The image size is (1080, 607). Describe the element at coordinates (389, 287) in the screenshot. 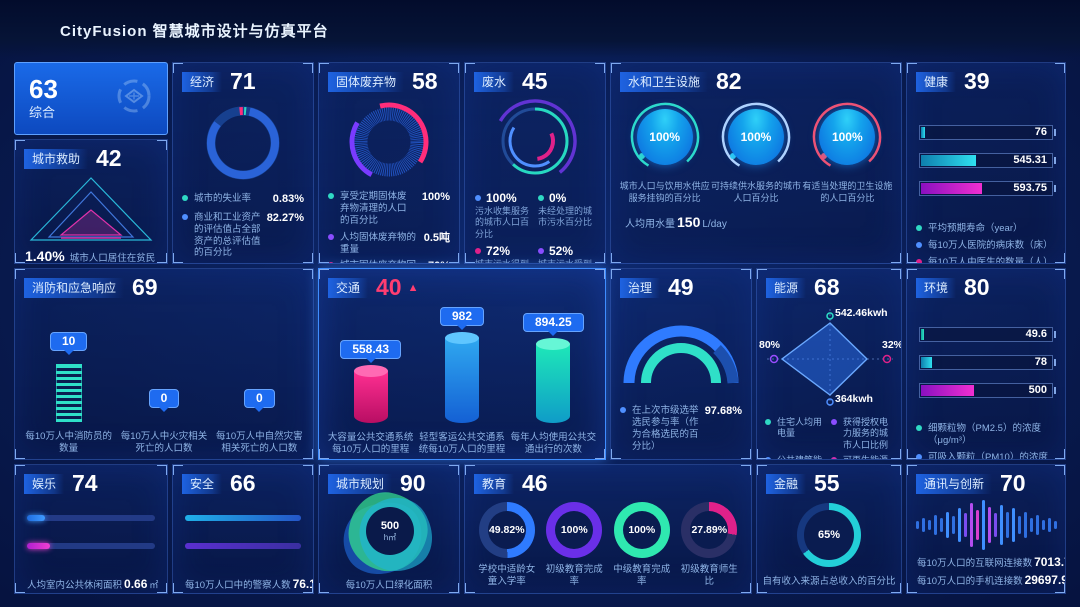

I see `panel-score: 40` at that location.